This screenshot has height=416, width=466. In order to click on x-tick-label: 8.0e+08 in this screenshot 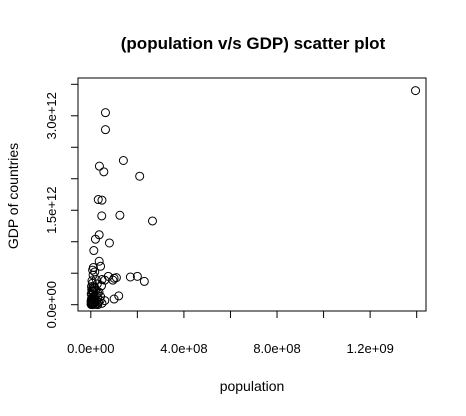, I will do `click(276, 348)`.